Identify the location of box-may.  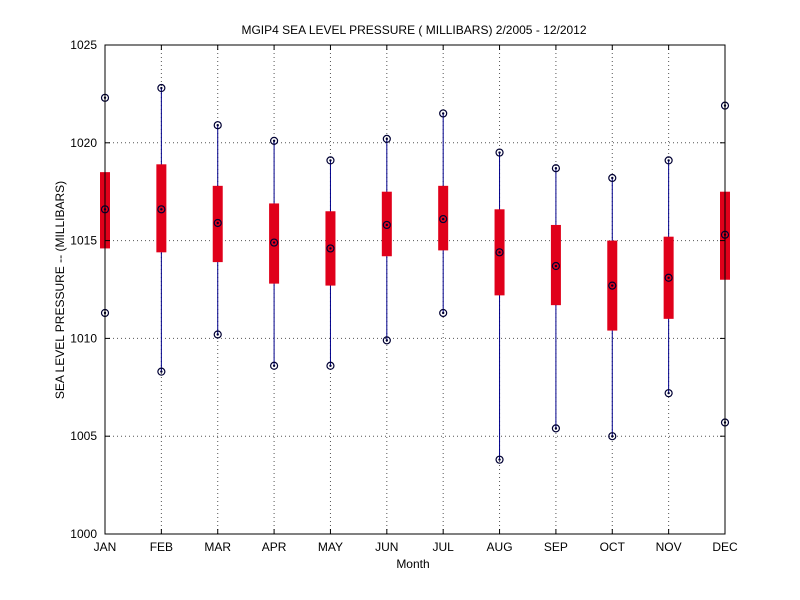
(330, 263).